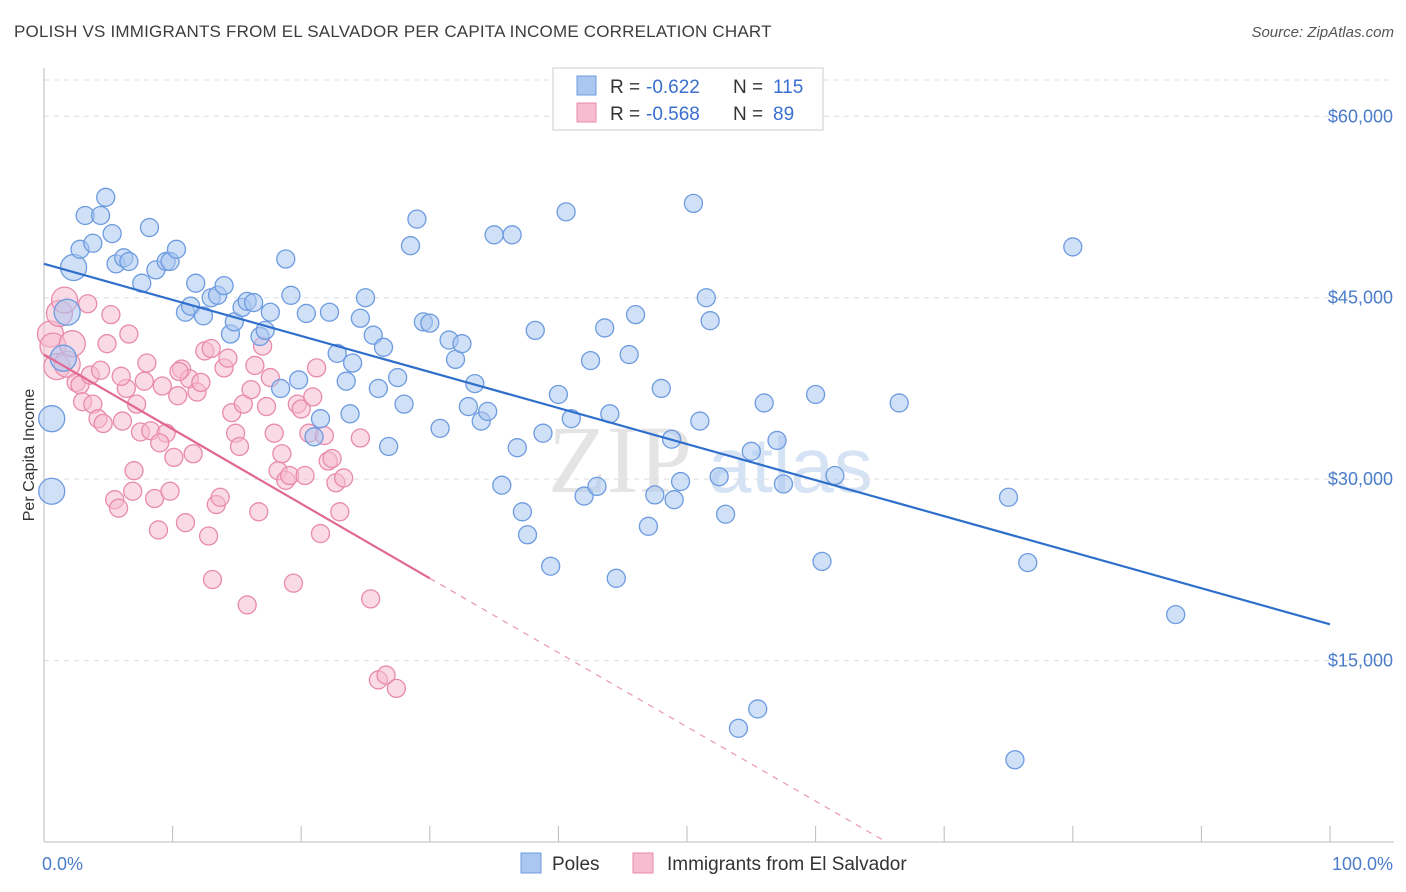 Image resolution: width=1406 pixels, height=892 pixels. What do you see at coordinates (673, 87) in the screenshot?
I see `legend-r-value-poles: -0.622` at bounding box center [673, 87].